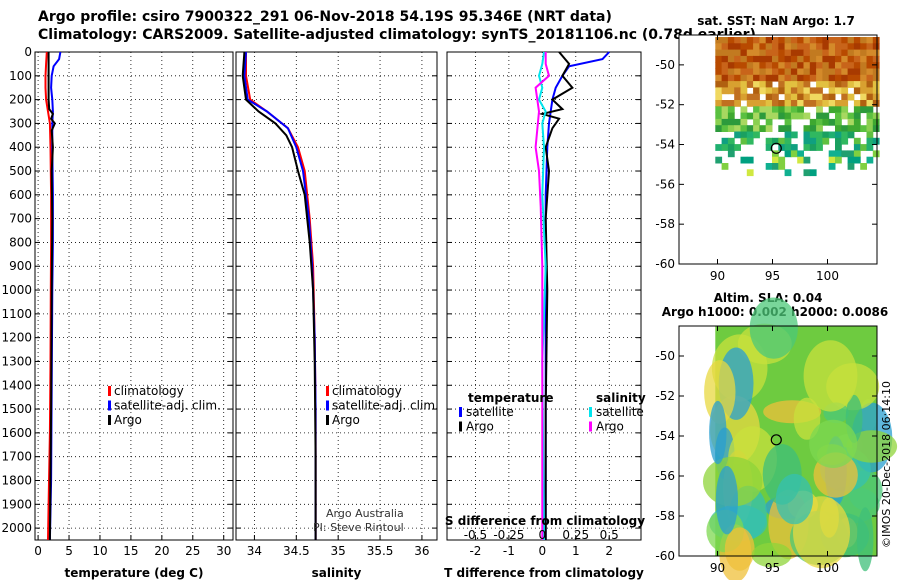 The width and height of the screenshot is (900, 580). What do you see at coordinates (575, 535) in the screenshot?
I see `salinity-diff-tick-label: 0.25` at bounding box center [575, 535].